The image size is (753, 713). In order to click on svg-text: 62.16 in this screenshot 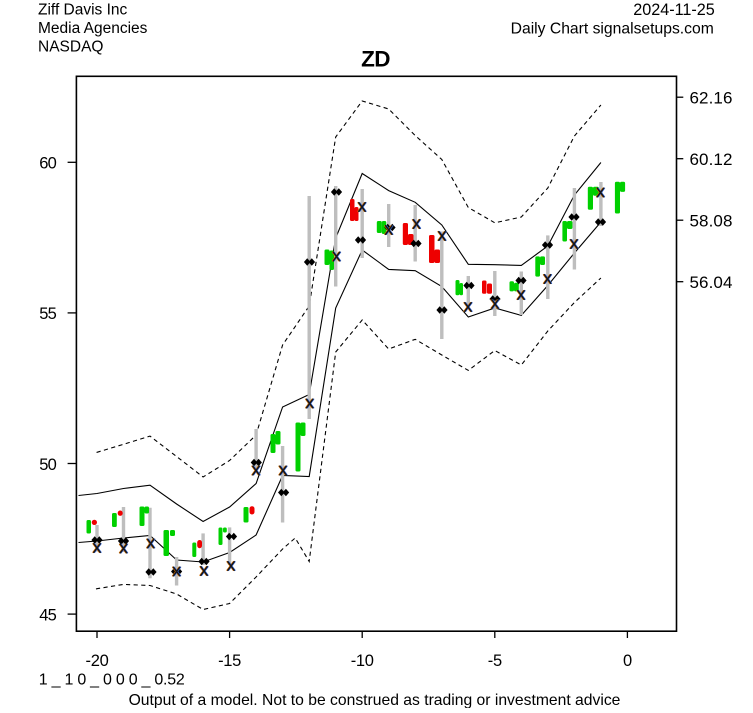, I will do `click(711, 98)`.